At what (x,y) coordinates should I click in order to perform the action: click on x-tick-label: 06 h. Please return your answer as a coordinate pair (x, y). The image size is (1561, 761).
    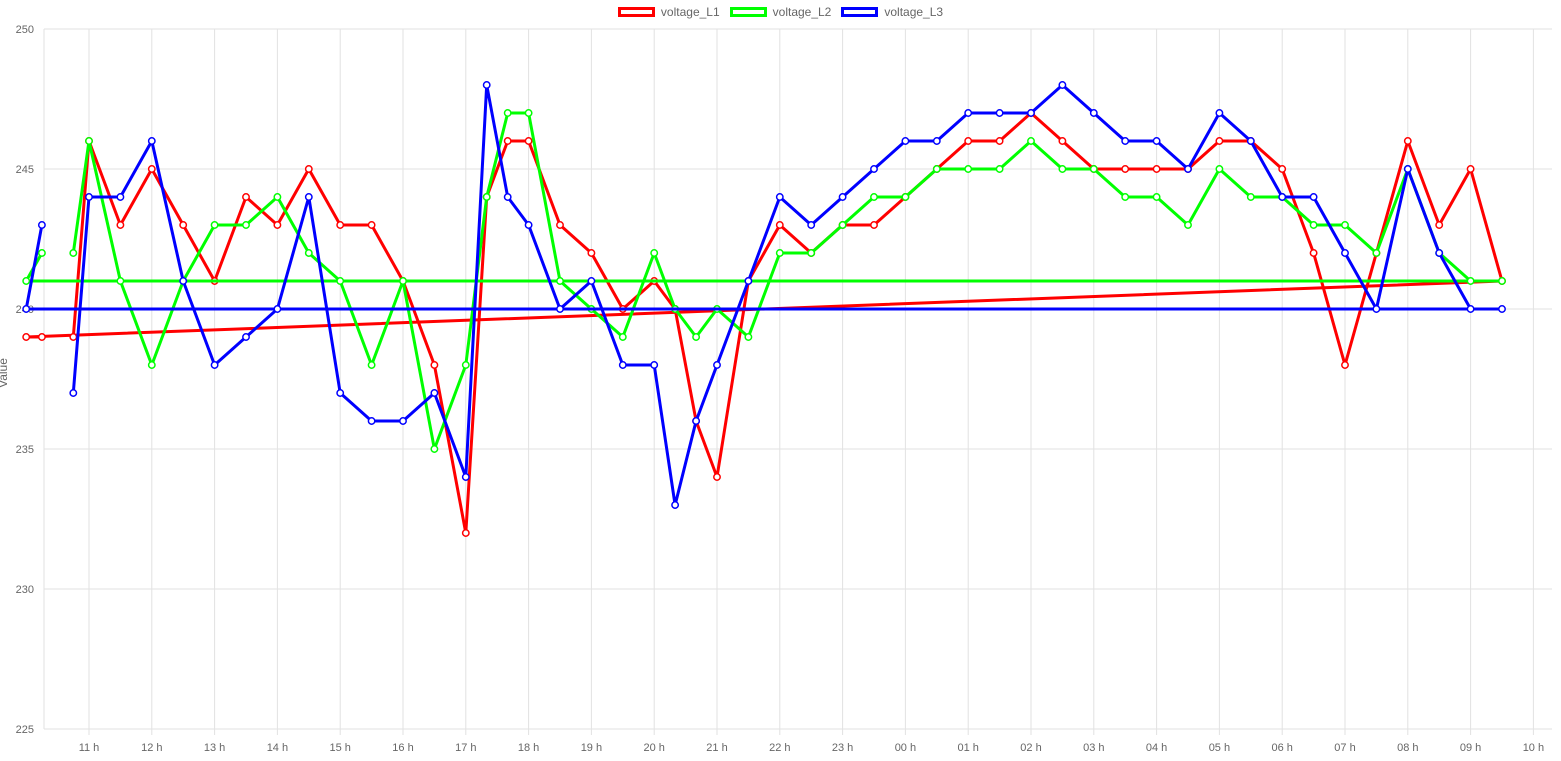
    Looking at the image, I should click on (1281, 748).